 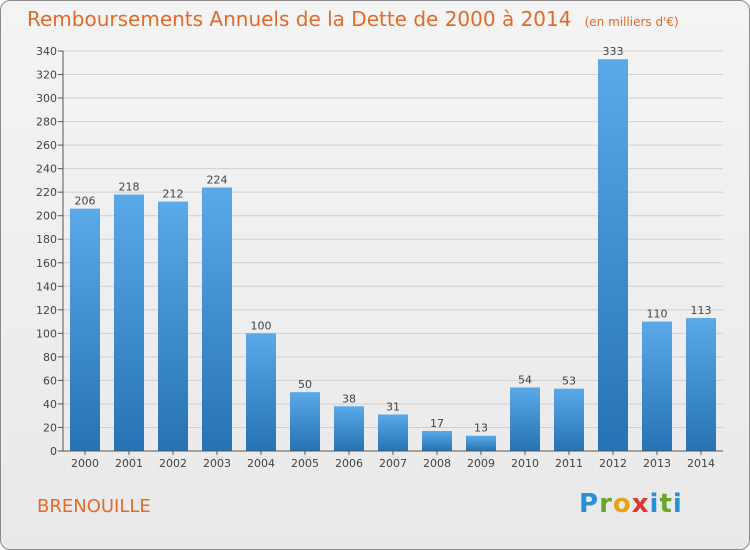 I want to click on y-tick-label: 160, so click(x=46, y=263).